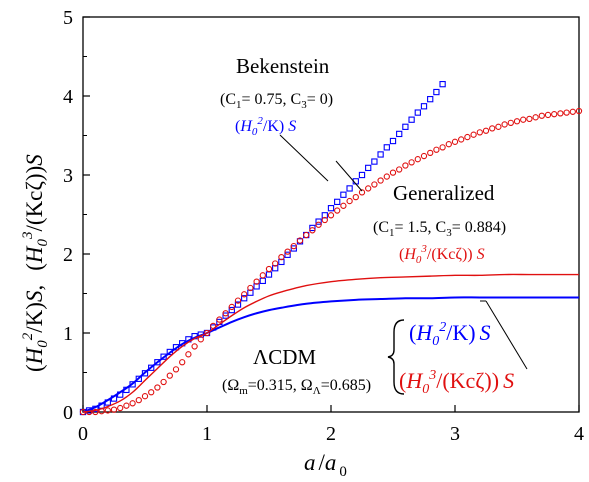  Describe the element at coordinates (442, 254) in the screenshot. I see `generalized-quantity-label: (H03/(Kcζ)) S` at that location.